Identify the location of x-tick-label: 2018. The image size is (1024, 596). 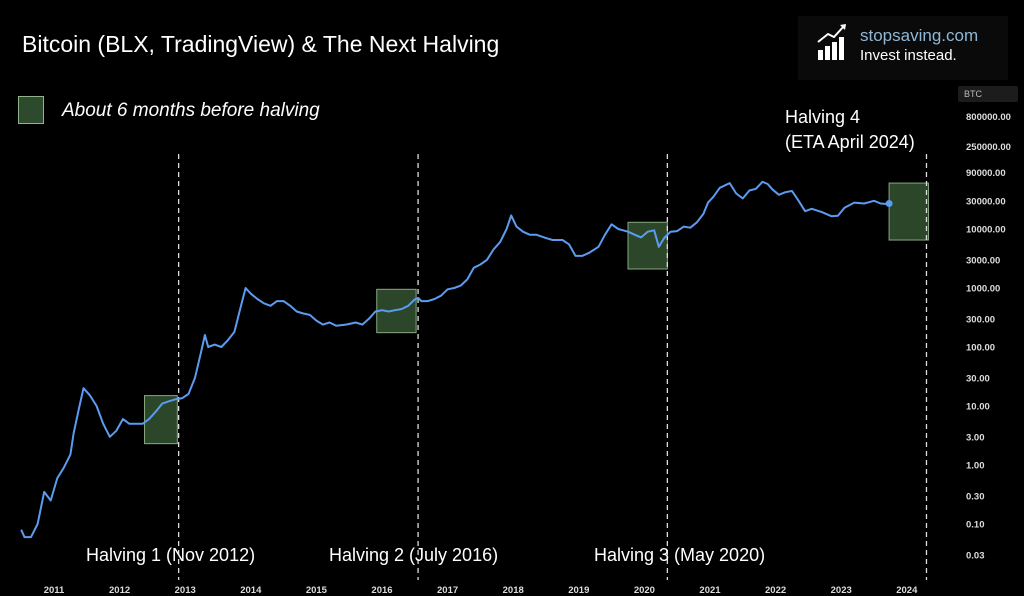
(513, 590).